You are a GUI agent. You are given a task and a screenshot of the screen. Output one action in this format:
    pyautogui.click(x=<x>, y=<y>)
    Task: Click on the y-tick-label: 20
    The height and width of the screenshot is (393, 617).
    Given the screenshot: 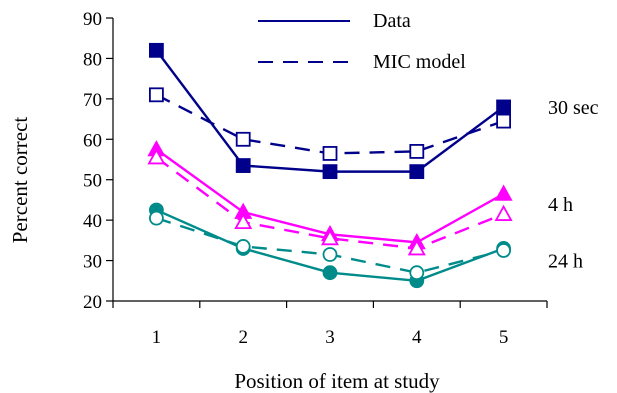 What is the action you would take?
    pyautogui.click(x=92, y=302)
    